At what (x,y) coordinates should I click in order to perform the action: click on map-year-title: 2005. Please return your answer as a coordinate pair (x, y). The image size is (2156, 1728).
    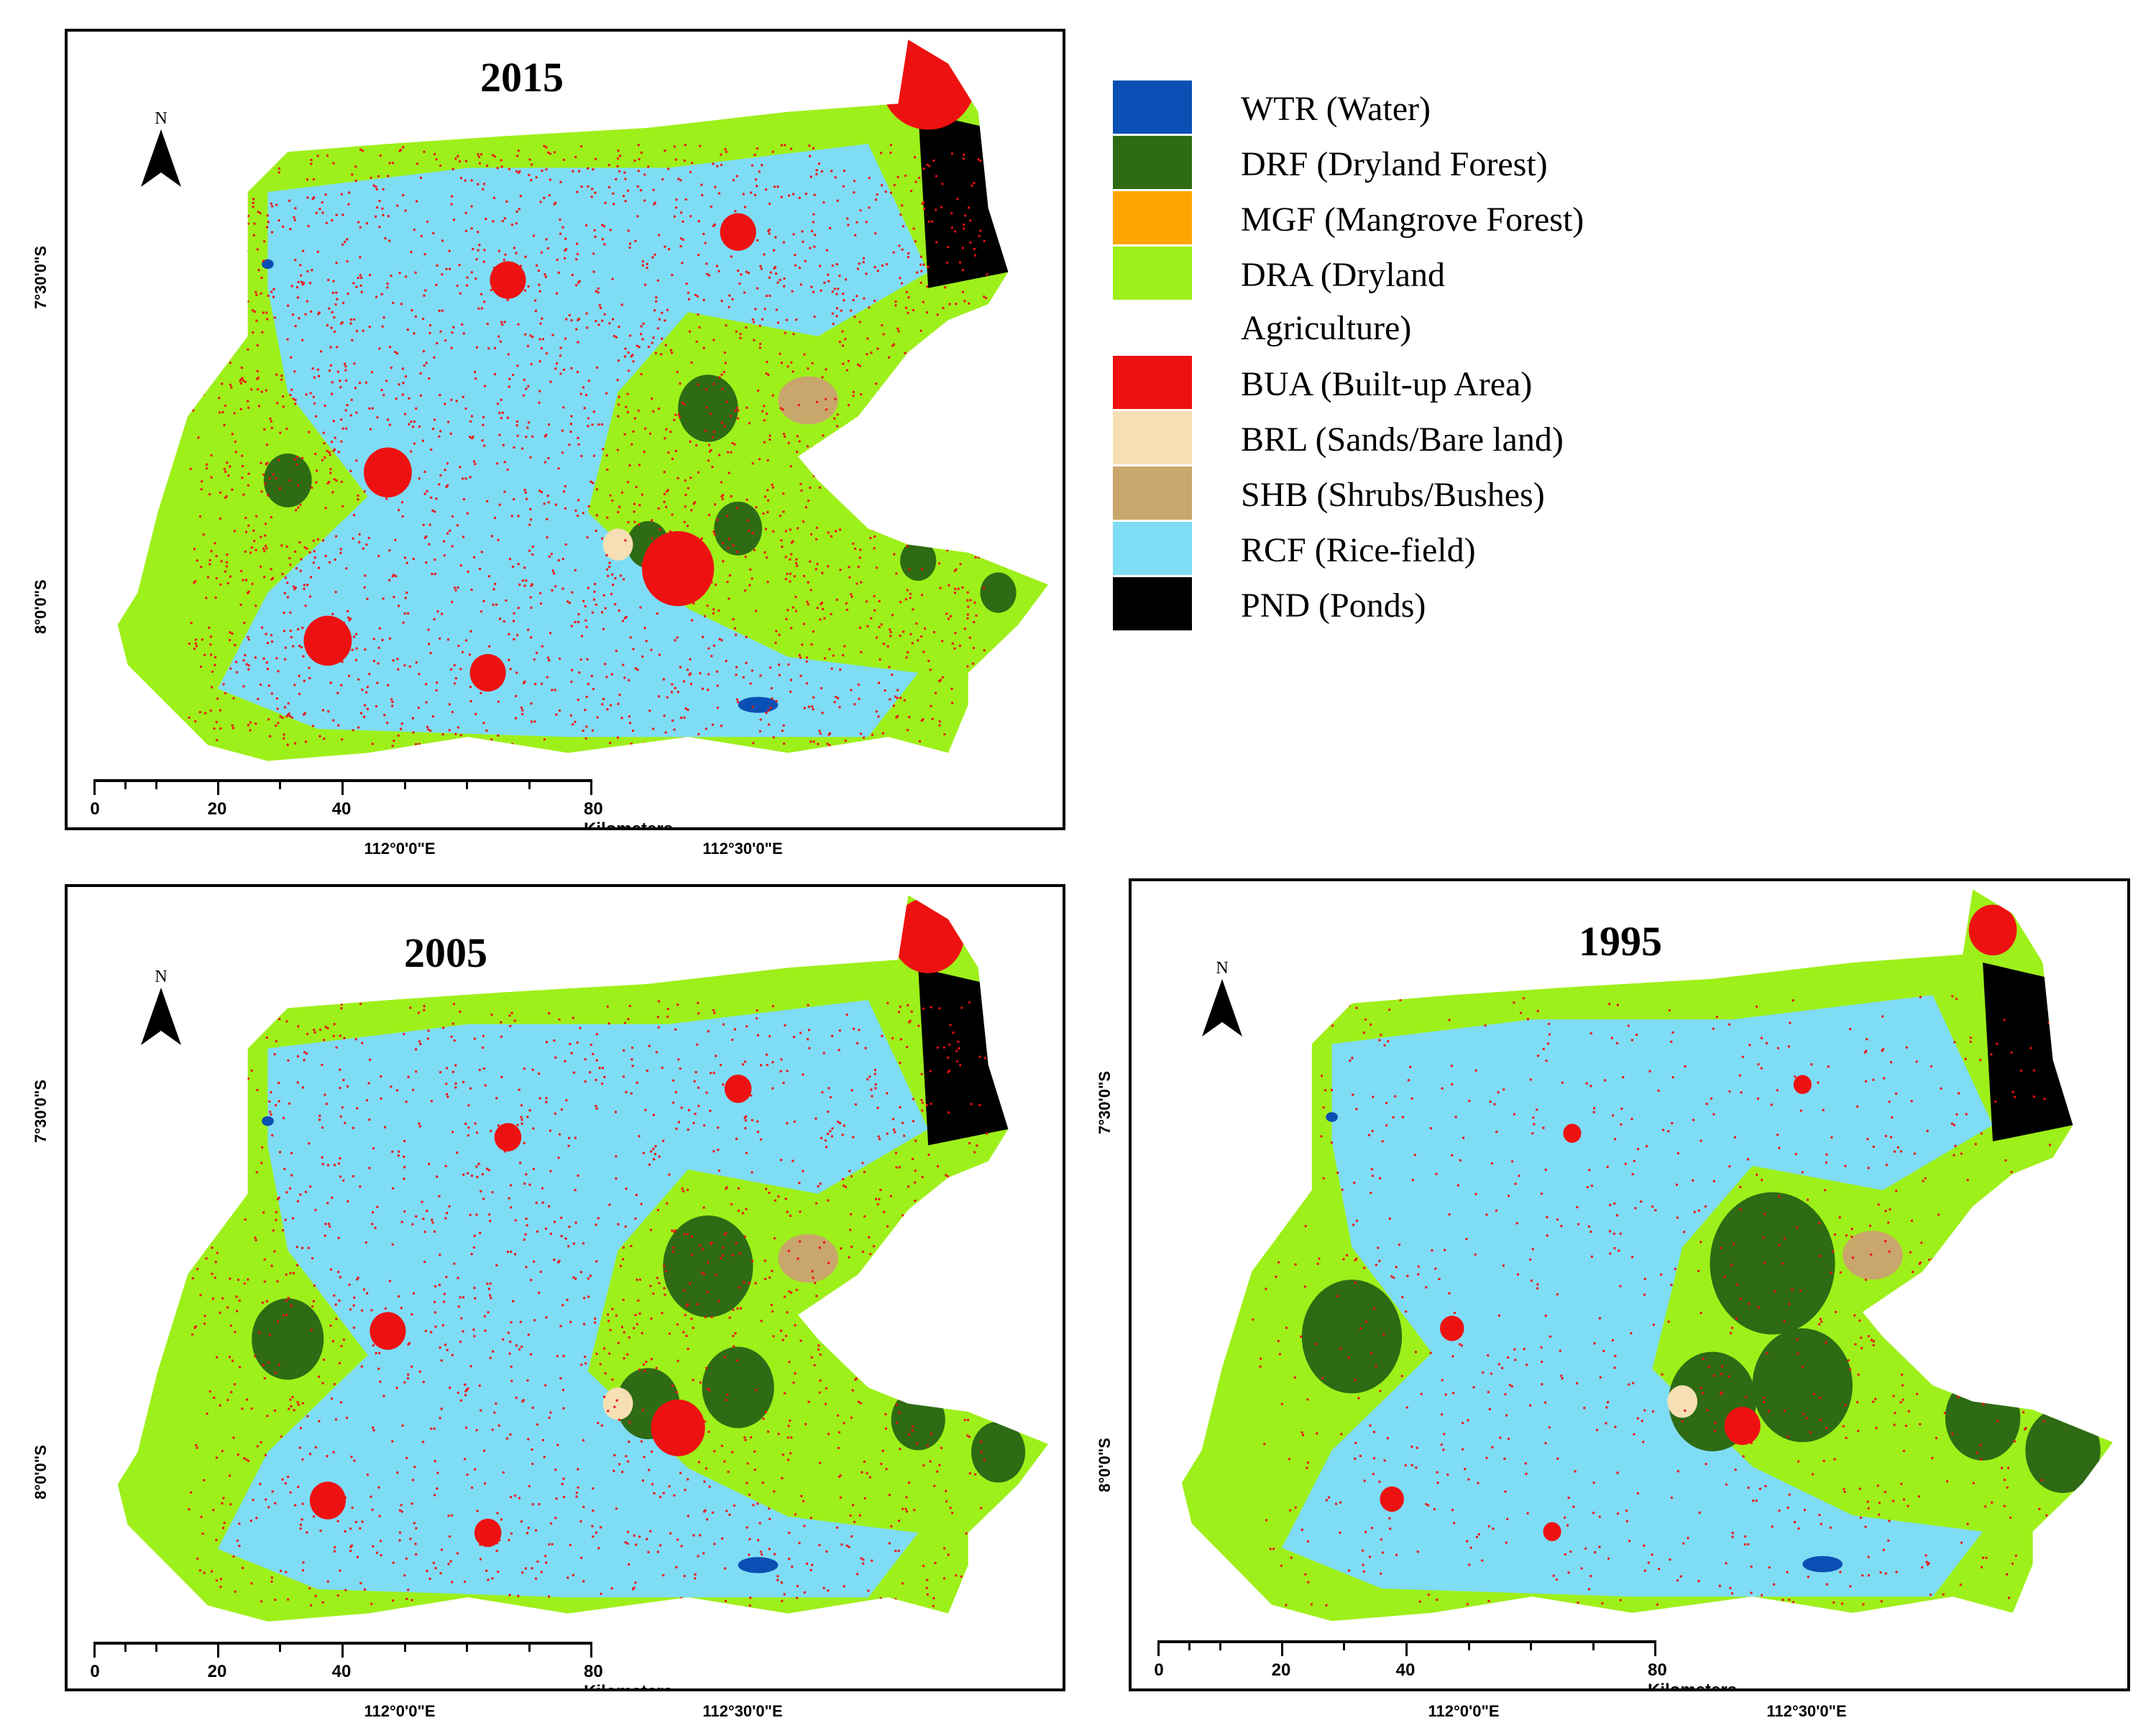
    Looking at the image, I should click on (446, 953).